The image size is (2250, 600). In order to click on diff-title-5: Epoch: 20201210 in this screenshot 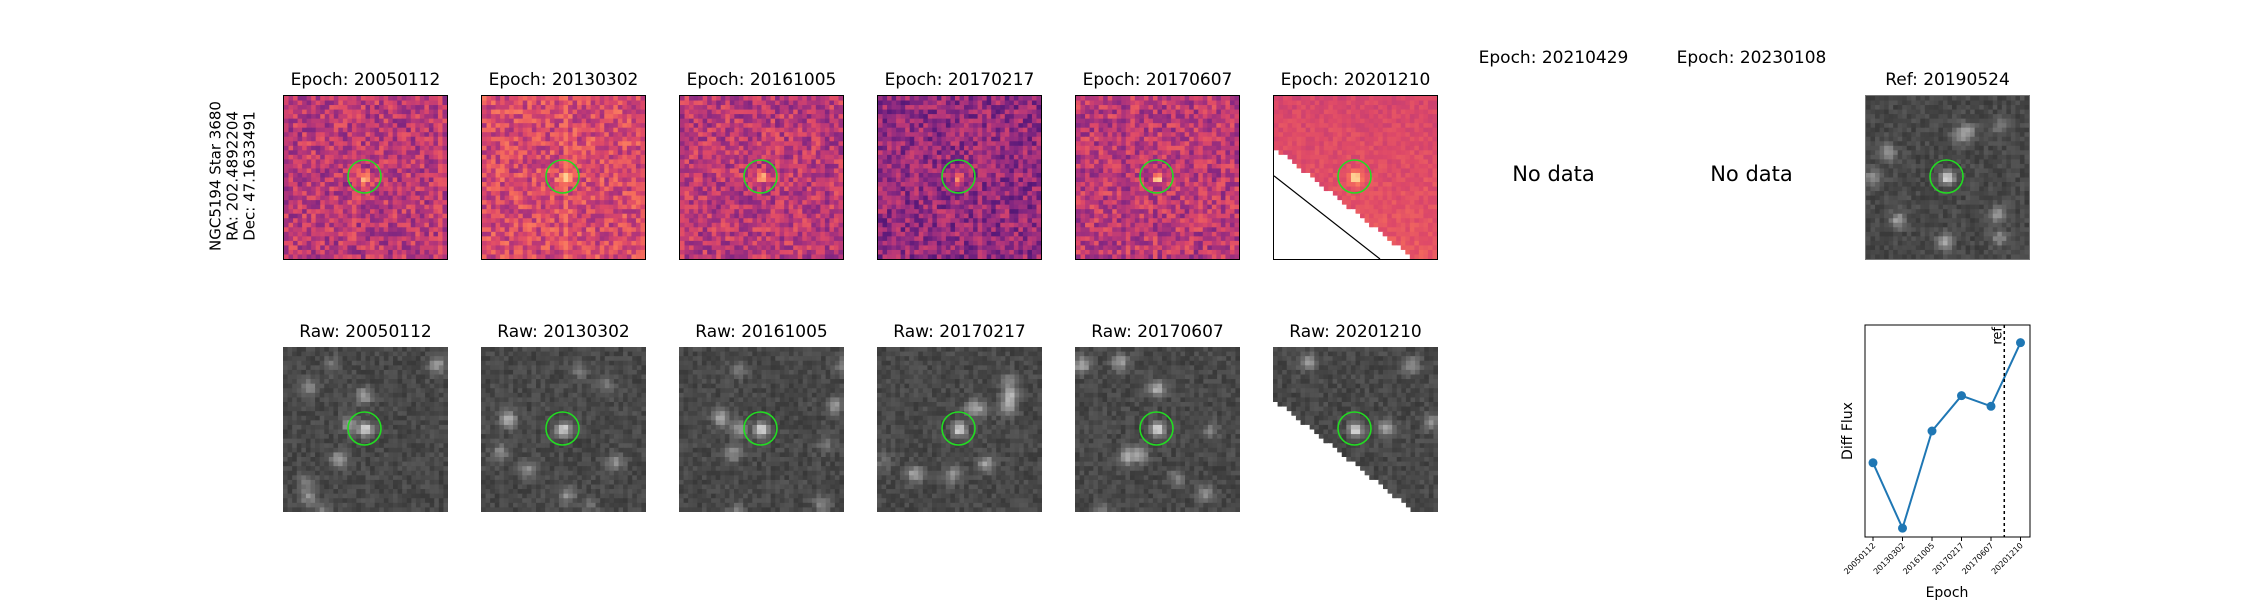, I will do `click(1355, 80)`.